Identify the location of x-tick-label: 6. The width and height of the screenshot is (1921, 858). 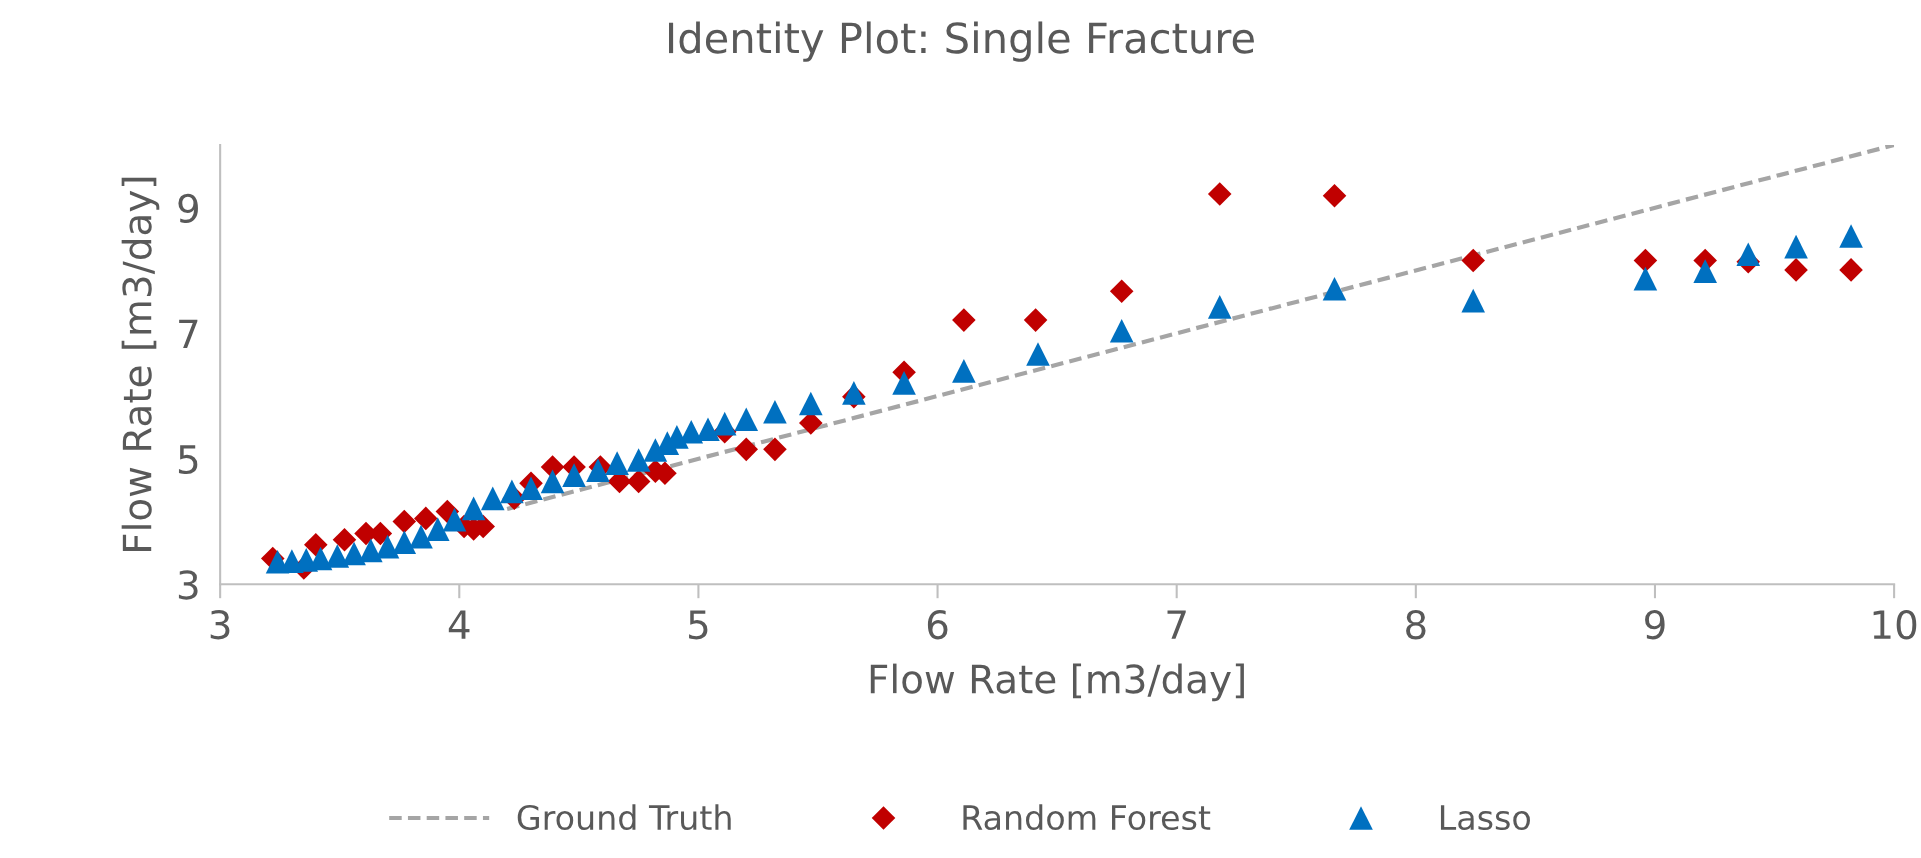
(937, 624).